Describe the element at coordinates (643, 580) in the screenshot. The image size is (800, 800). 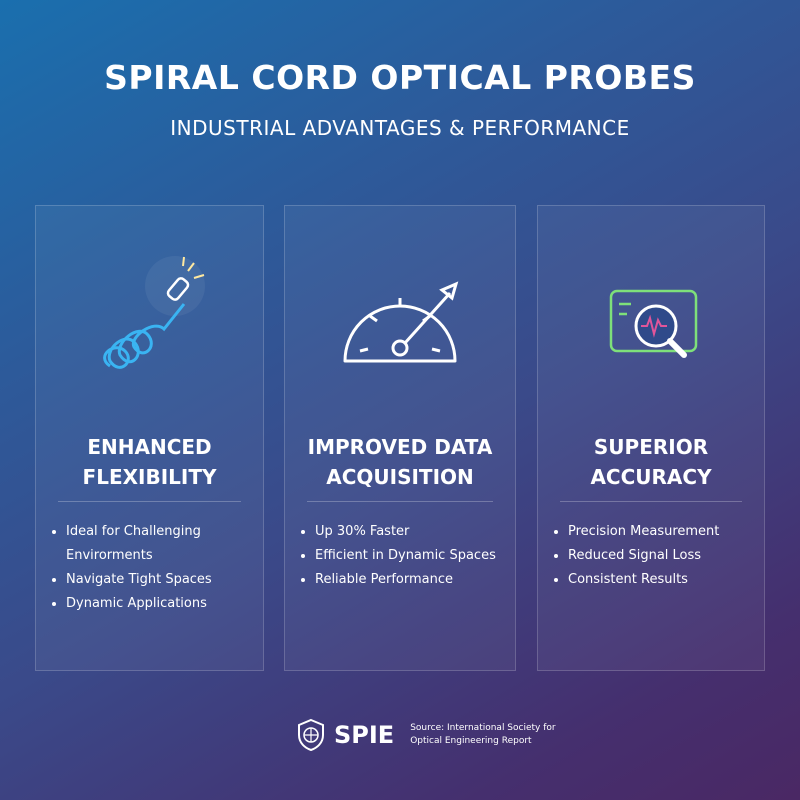
I see `bullet: Consistent Results` at that location.